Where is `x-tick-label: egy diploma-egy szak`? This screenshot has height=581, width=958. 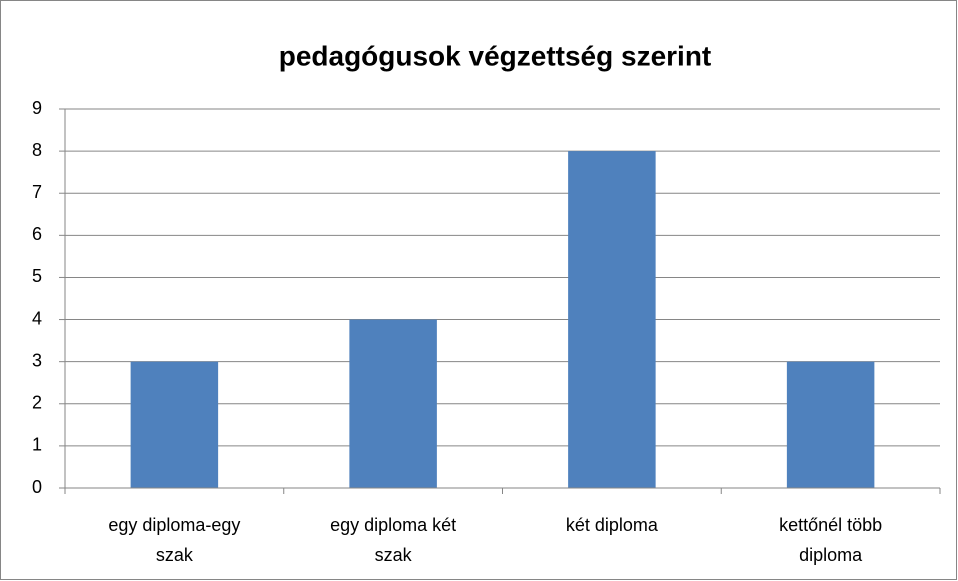
x-tick-label: egy diploma-egy szak is located at coordinates (174, 540).